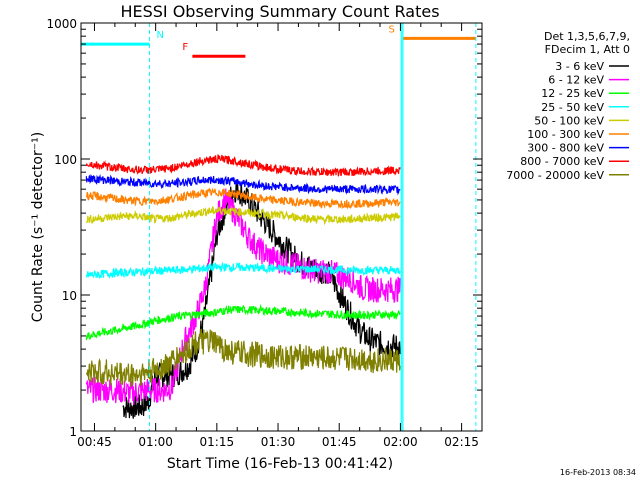  Describe the element at coordinates (587, 49) in the screenshot. I see `legend-header-line: FDecim 1, Att 0` at that location.